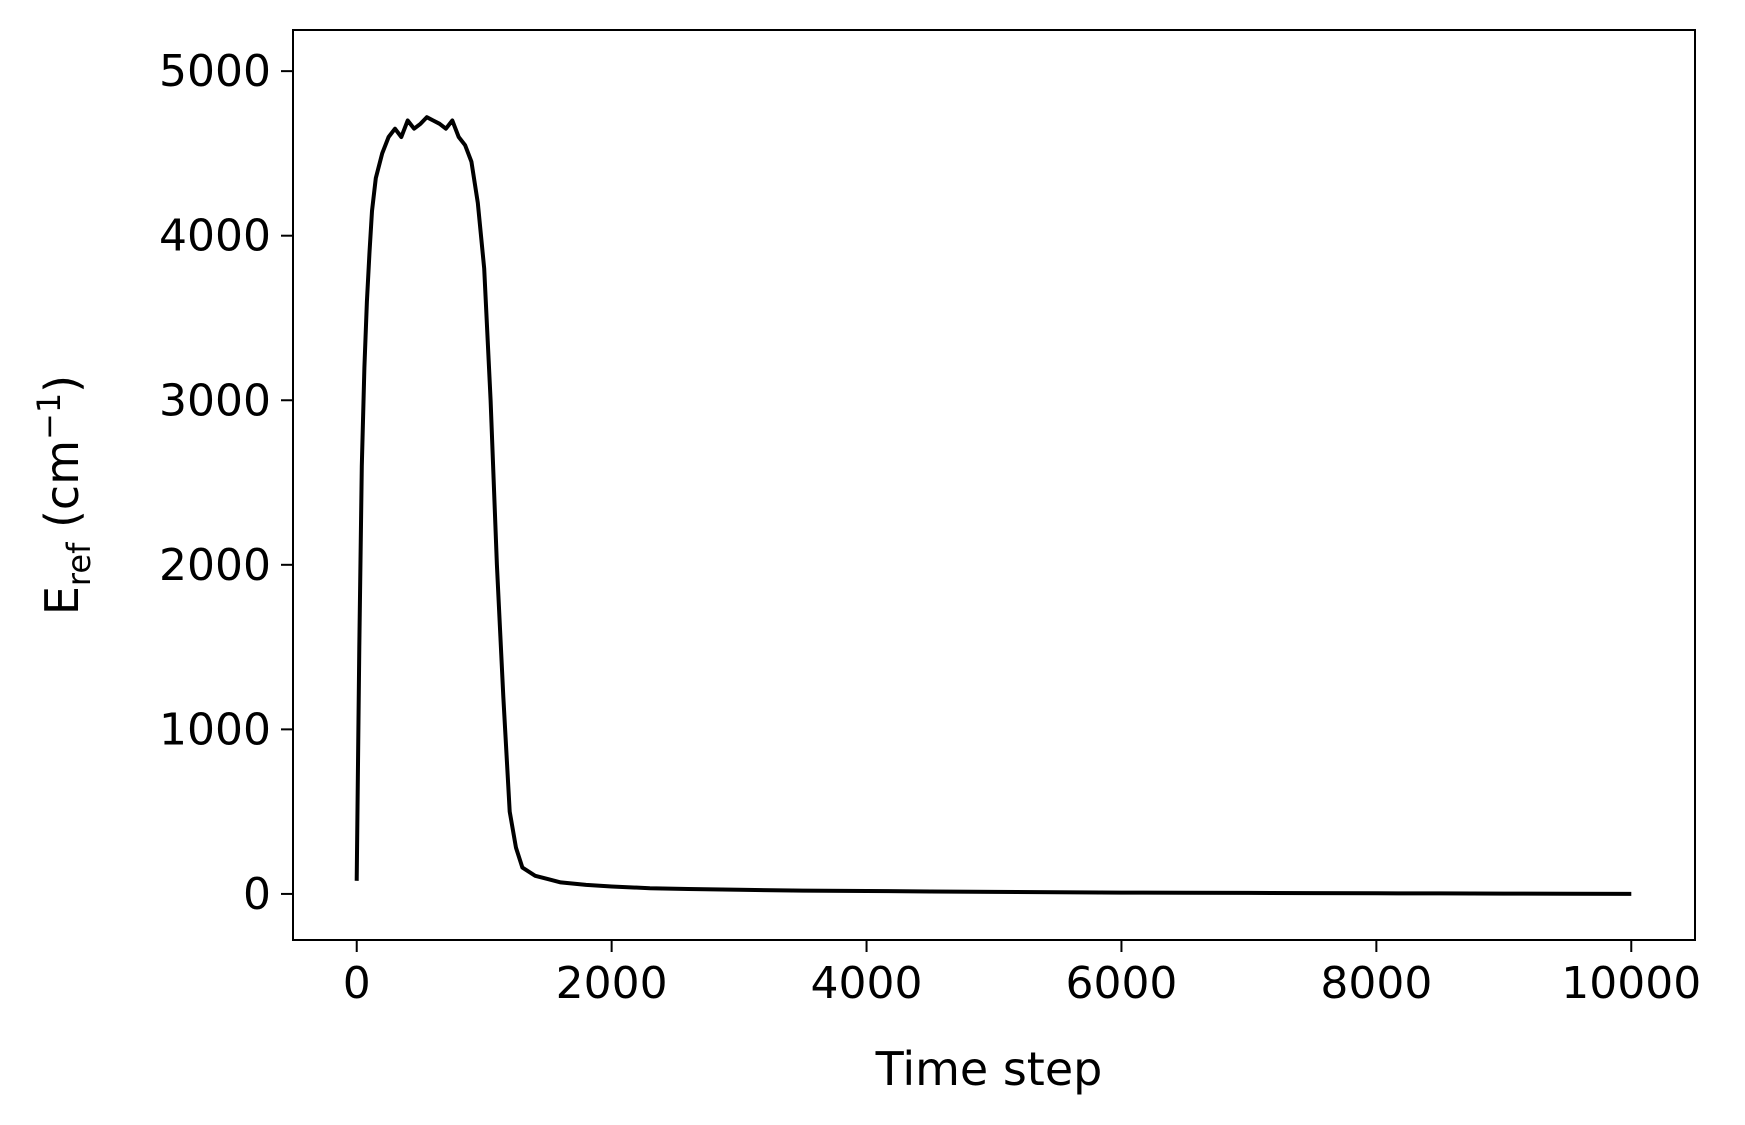 The image size is (1745, 1125). I want to click on x-tick-label: 4000, so click(867, 983).